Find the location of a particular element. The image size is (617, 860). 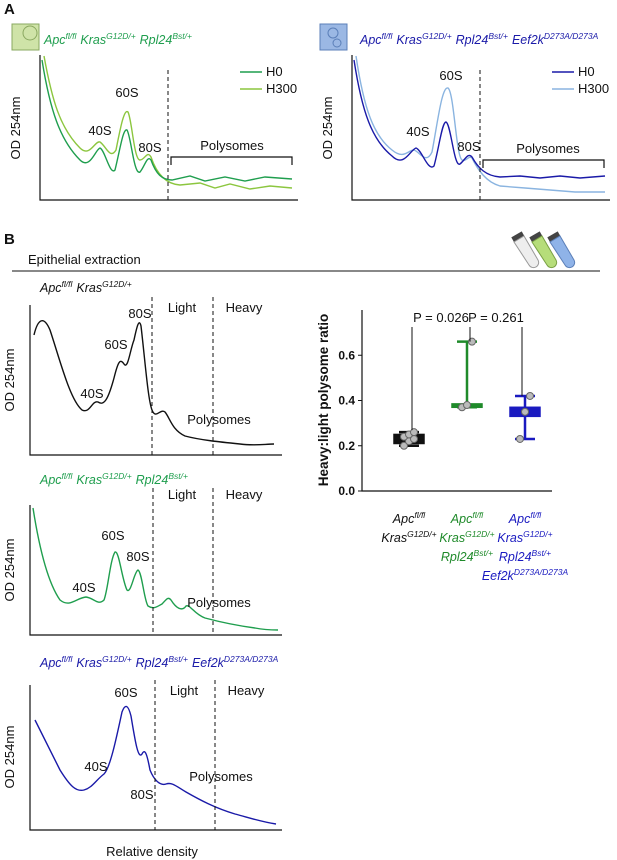

genotype: Apcfl/fl KrasG12D/+ is located at coordinates (85, 287).